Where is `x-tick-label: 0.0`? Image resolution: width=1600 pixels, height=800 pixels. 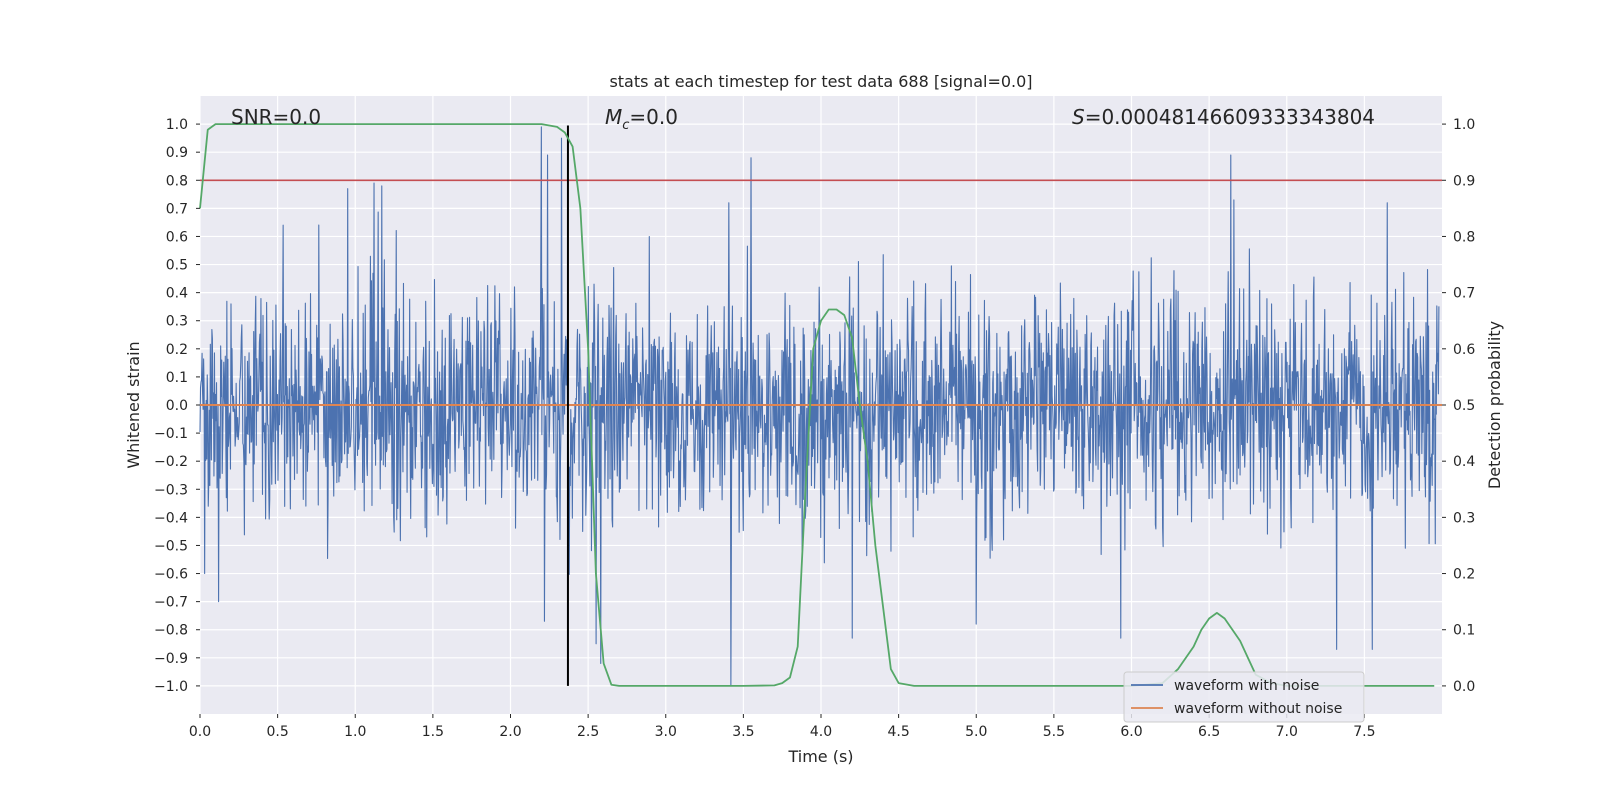
x-tick-label: 0.0 is located at coordinates (200, 732).